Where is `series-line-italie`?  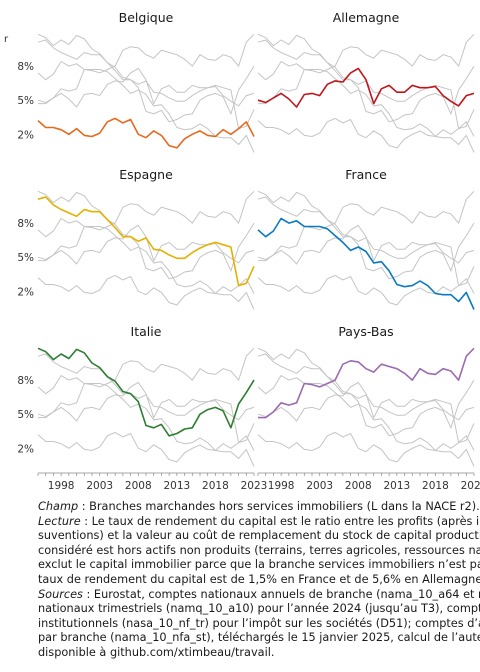
series-line-italie is located at coordinates (146, 392).